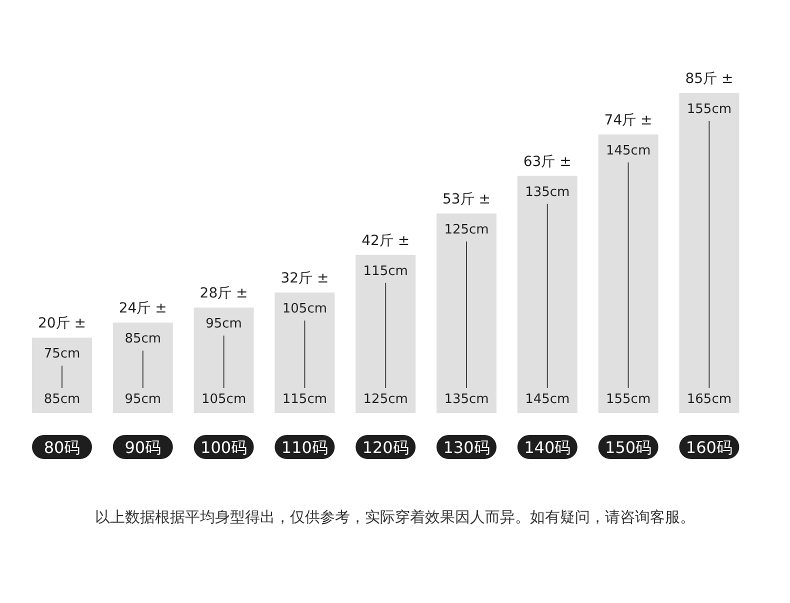 The image size is (790, 603). I want to click on x-tick-label: 110码, so click(304, 447).